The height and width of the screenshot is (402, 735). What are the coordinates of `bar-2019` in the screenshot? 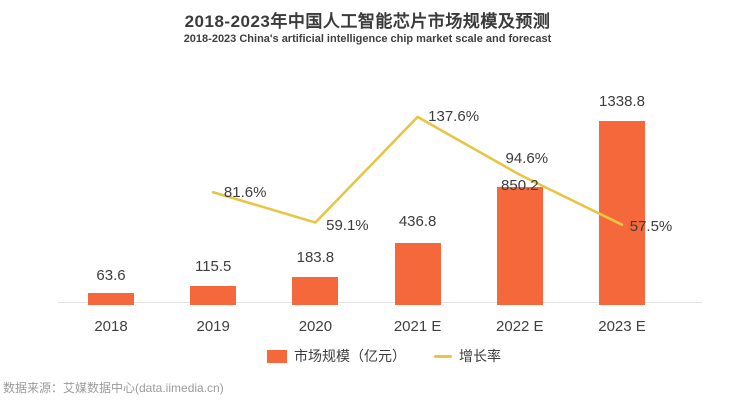 It's located at (213, 295).